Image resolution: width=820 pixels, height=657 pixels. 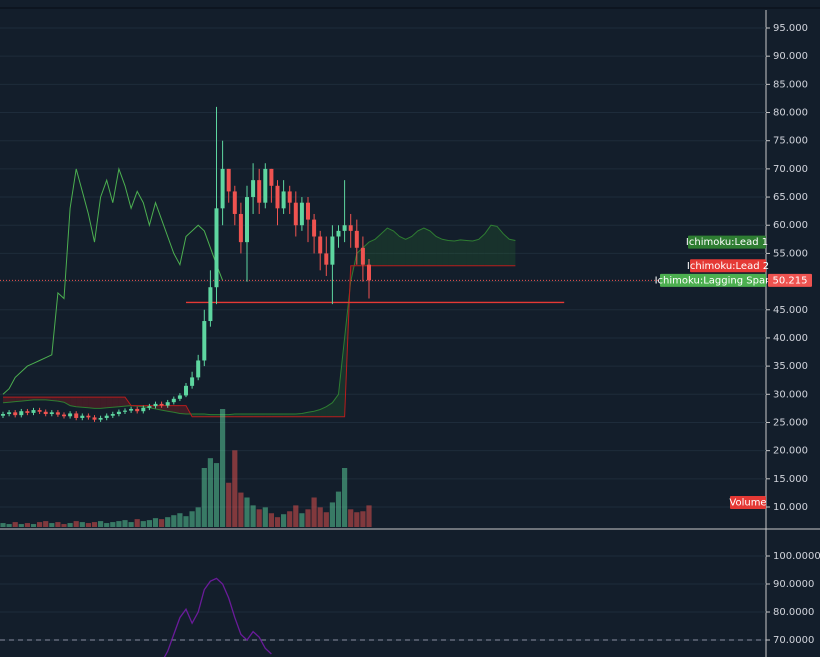 I want to click on y-tick-label: 55.000, so click(x=790, y=253).